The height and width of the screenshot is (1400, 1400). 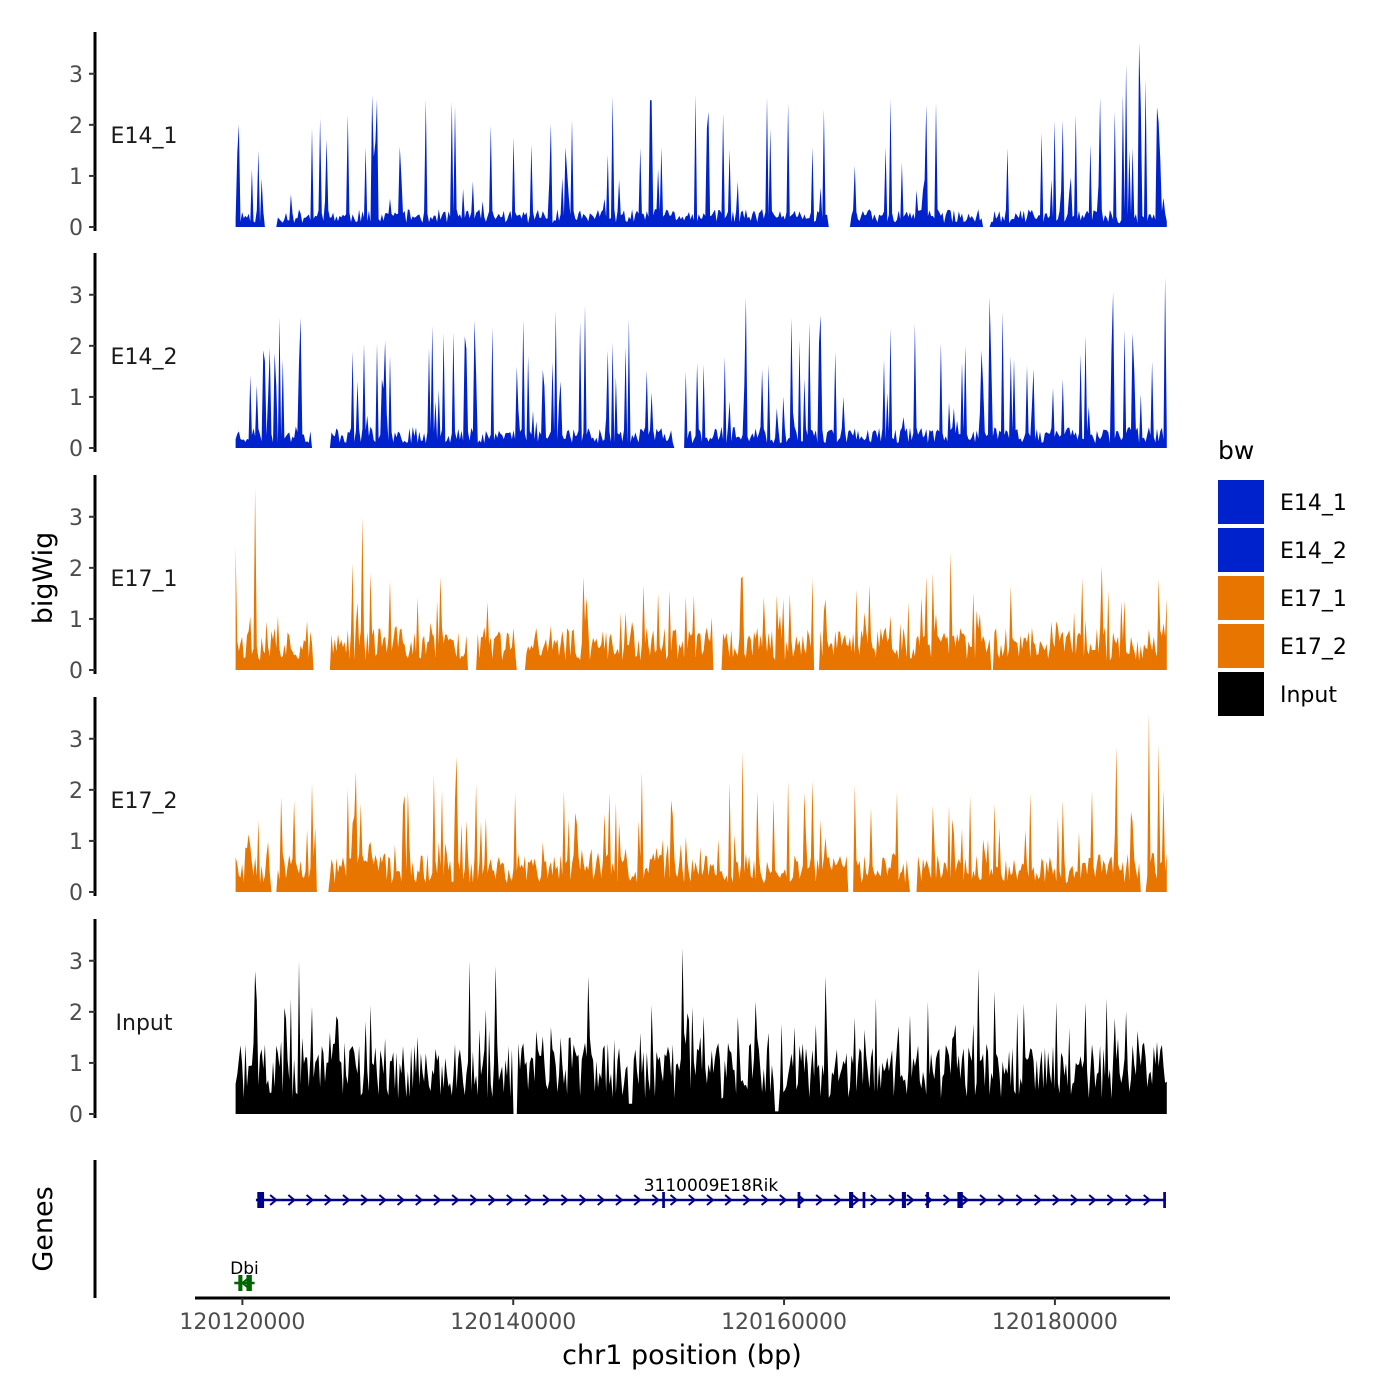 What do you see at coordinates (629, 1229) in the screenshot?
I see `genes-panel: 3110009E18Rik Dbi` at bounding box center [629, 1229].